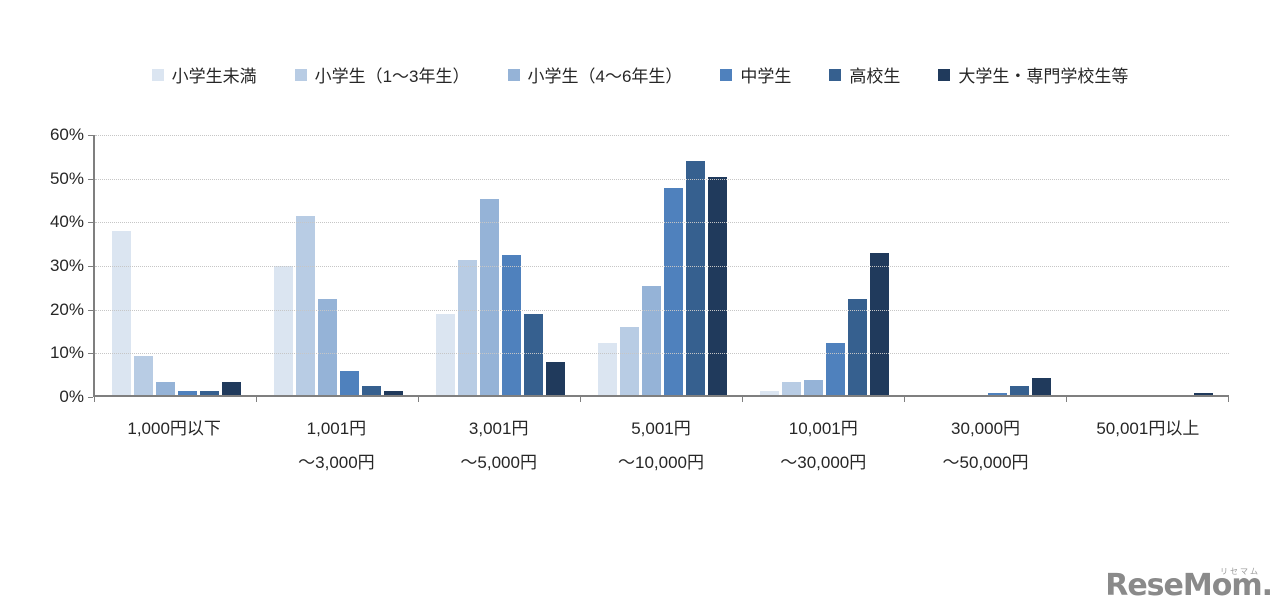  What do you see at coordinates (174, 446) in the screenshot?
I see `x-tick-label: 1,000円以下` at bounding box center [174, 446].